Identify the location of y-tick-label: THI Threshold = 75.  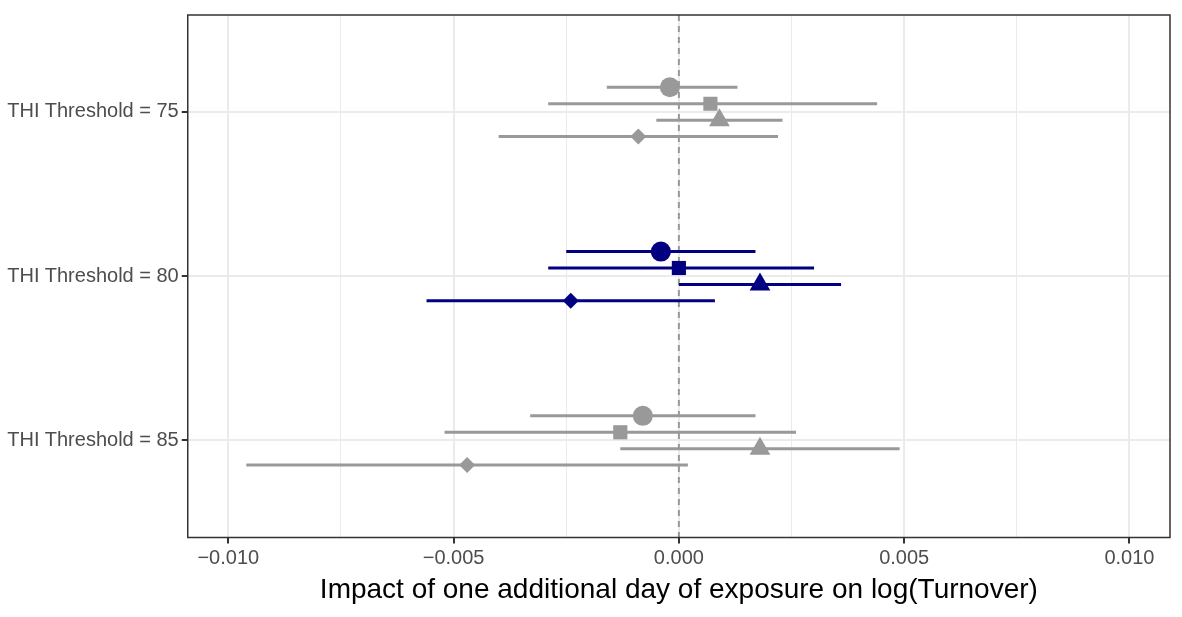
(93, 110).